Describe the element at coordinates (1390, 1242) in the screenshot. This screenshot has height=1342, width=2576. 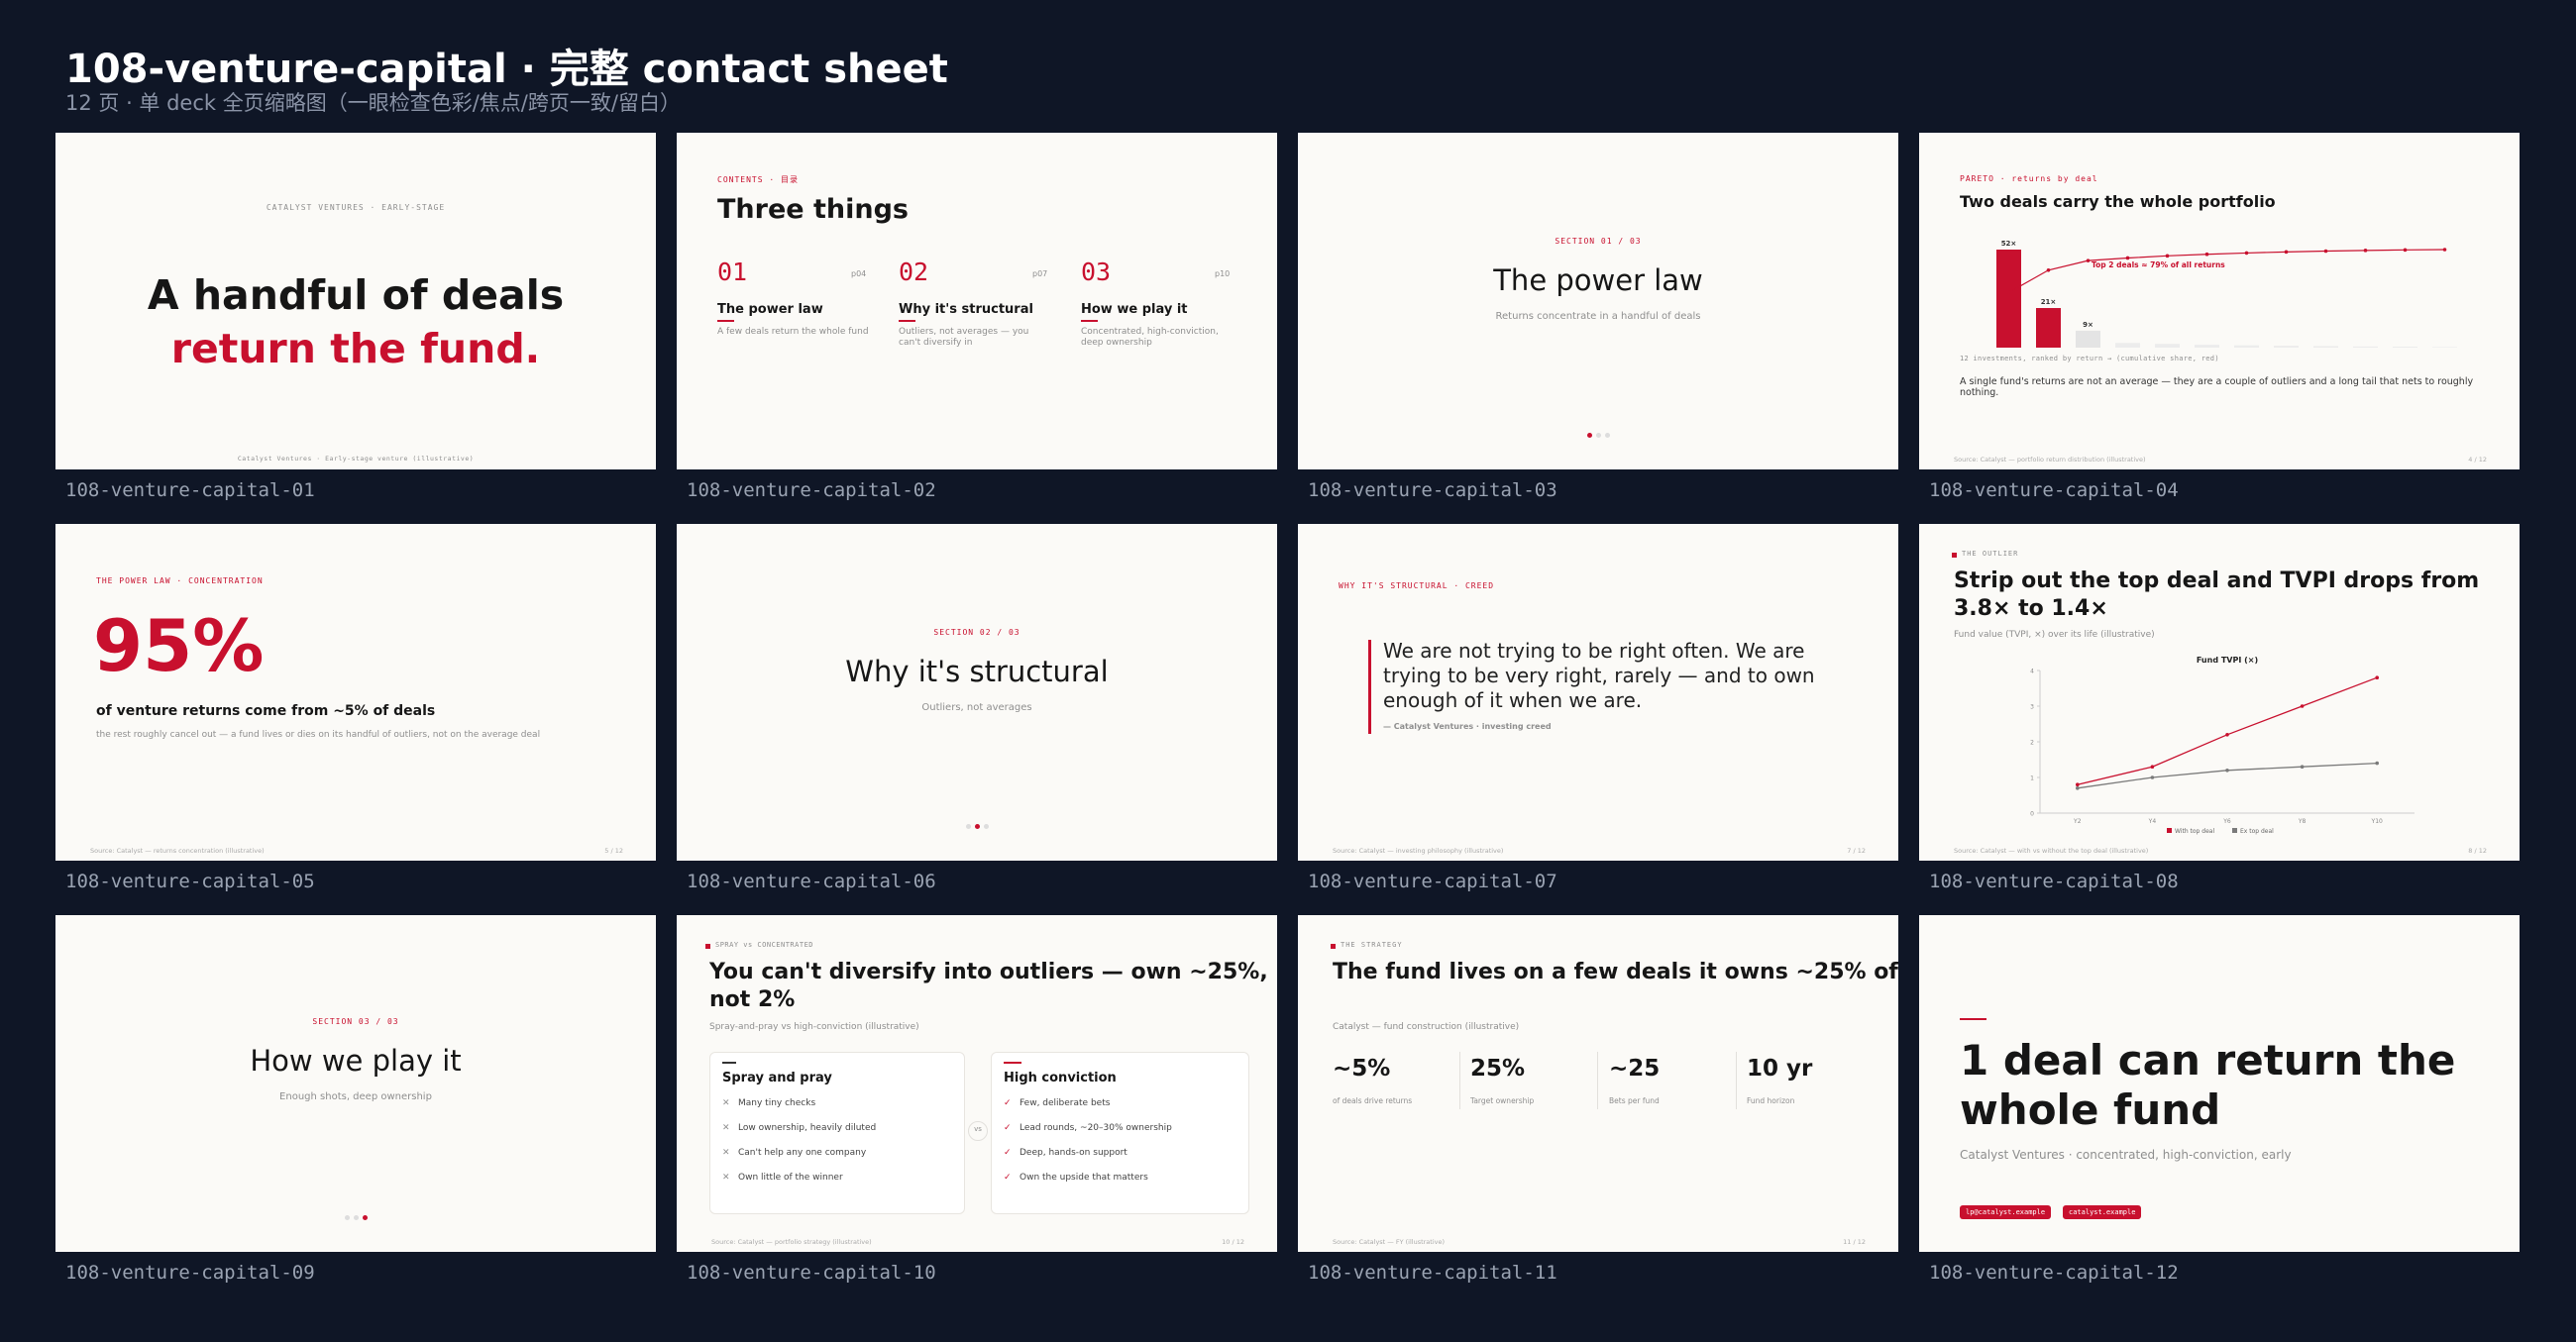
I see `source: Source: Catalyst — FY (illustrative)` at that location.